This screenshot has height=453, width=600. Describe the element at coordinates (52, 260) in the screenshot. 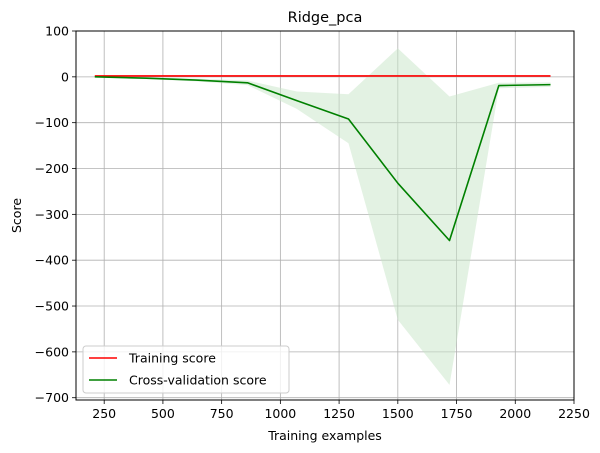

I see `y-tick-label: −400` at that location.